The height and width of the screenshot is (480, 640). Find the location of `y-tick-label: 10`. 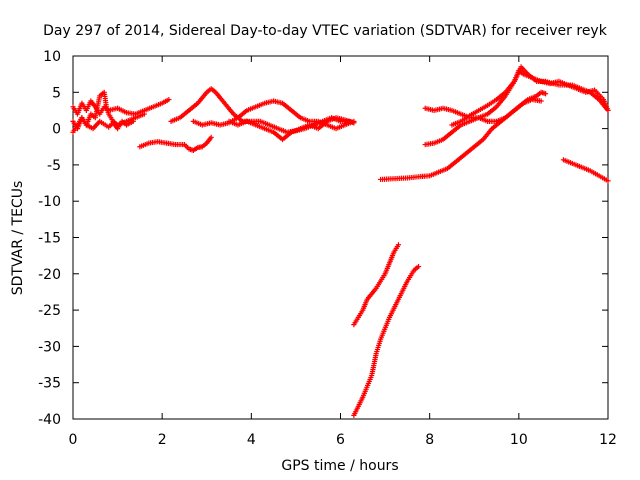

y-tick-label: 10 is located at coordinates (52, 57).